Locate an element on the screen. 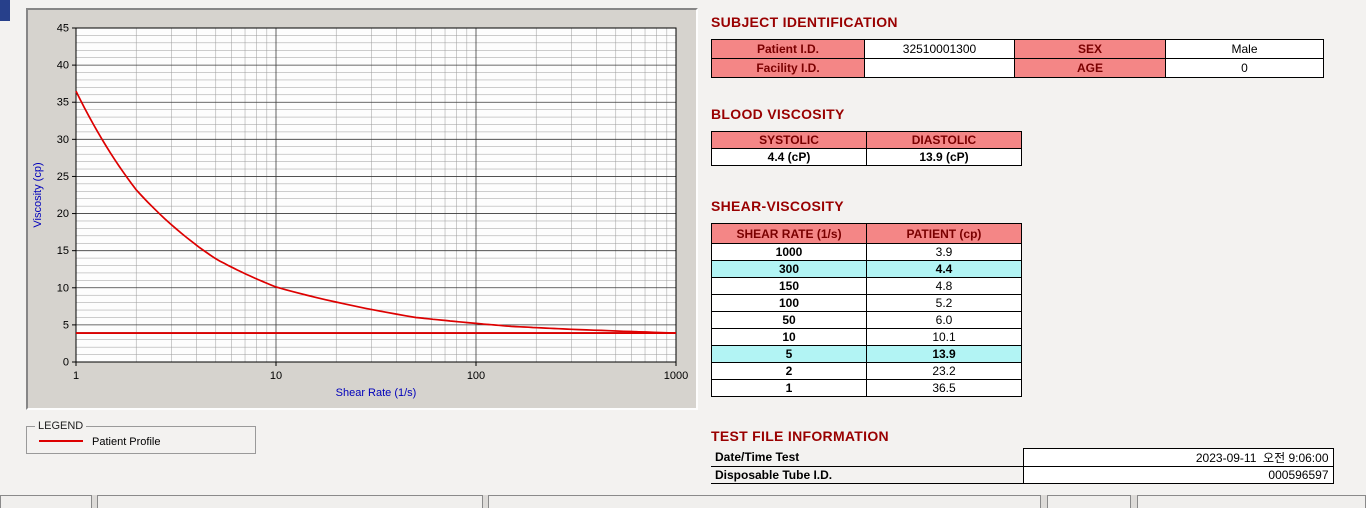 This screenshot has height=508, width=1366. shear-rate-value: 5 is located at coordinates (789, 354).